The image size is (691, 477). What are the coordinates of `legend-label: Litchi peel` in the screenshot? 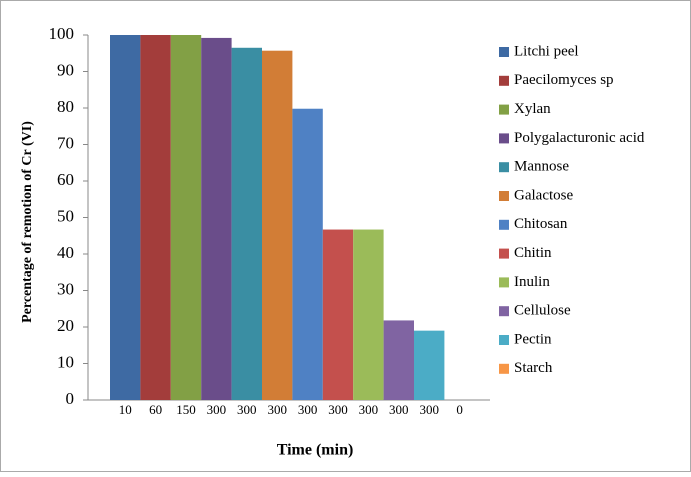 It's located at (546, 51).